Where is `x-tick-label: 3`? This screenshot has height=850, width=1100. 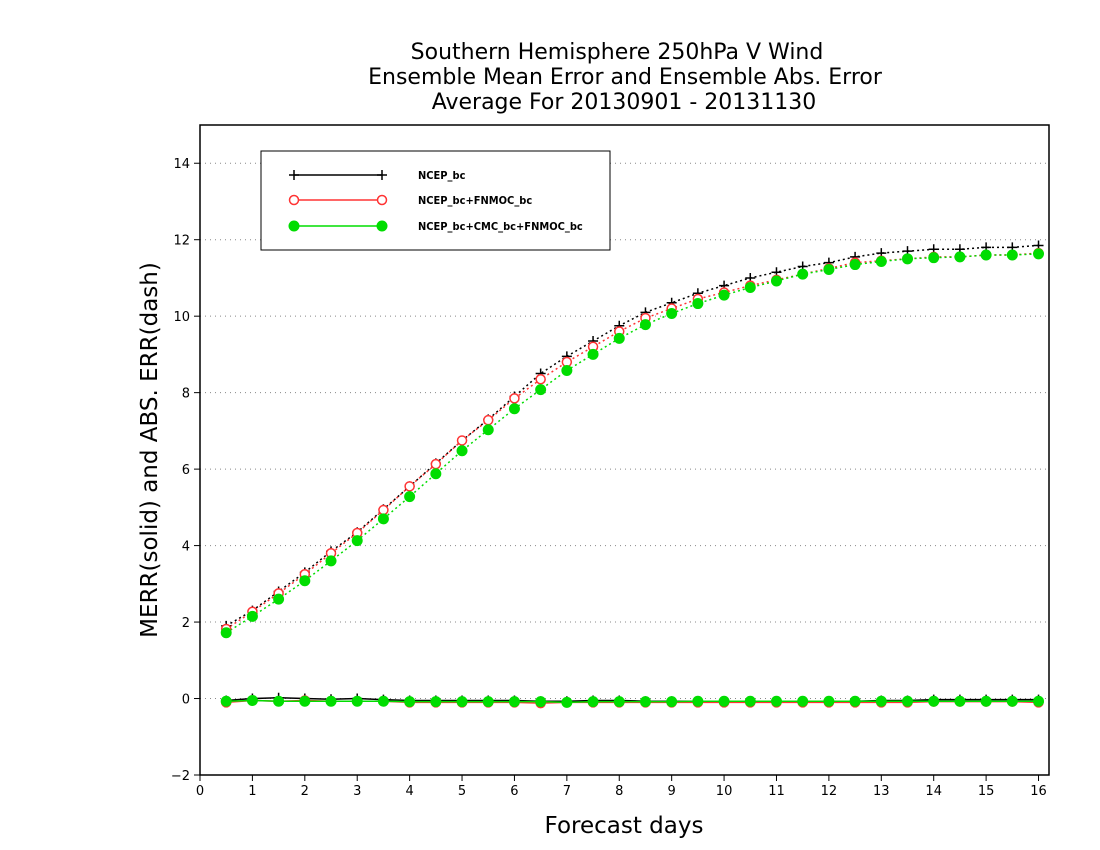
x-tick-label: 3 is located at coordinates (357, 791).